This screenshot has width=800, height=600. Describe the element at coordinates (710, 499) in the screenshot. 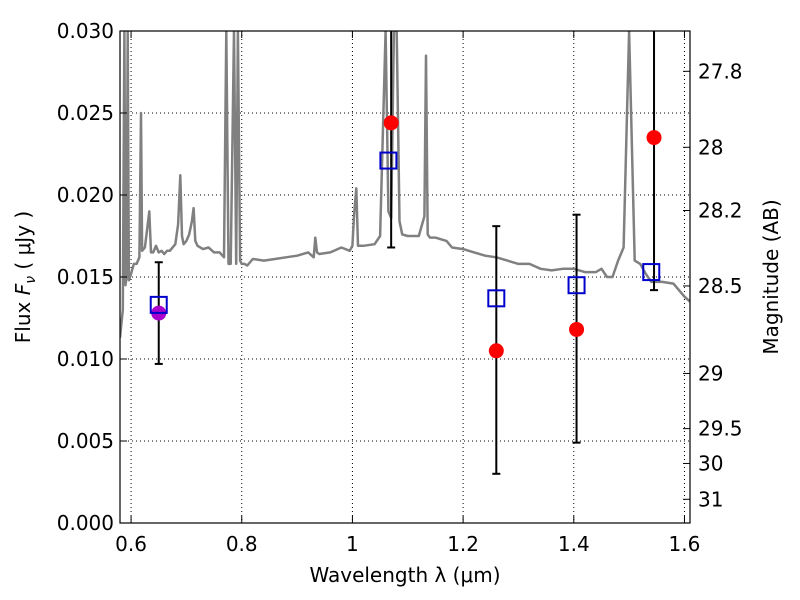

I see `y2-tick-label: 31` at that location.